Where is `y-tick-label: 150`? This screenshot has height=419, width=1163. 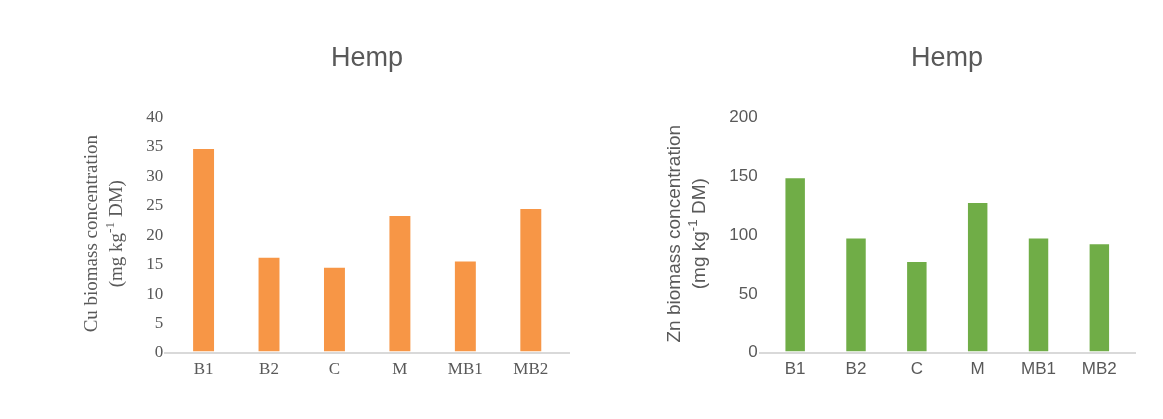
y-tick-label: 150 is located at coordinates (743, 175).